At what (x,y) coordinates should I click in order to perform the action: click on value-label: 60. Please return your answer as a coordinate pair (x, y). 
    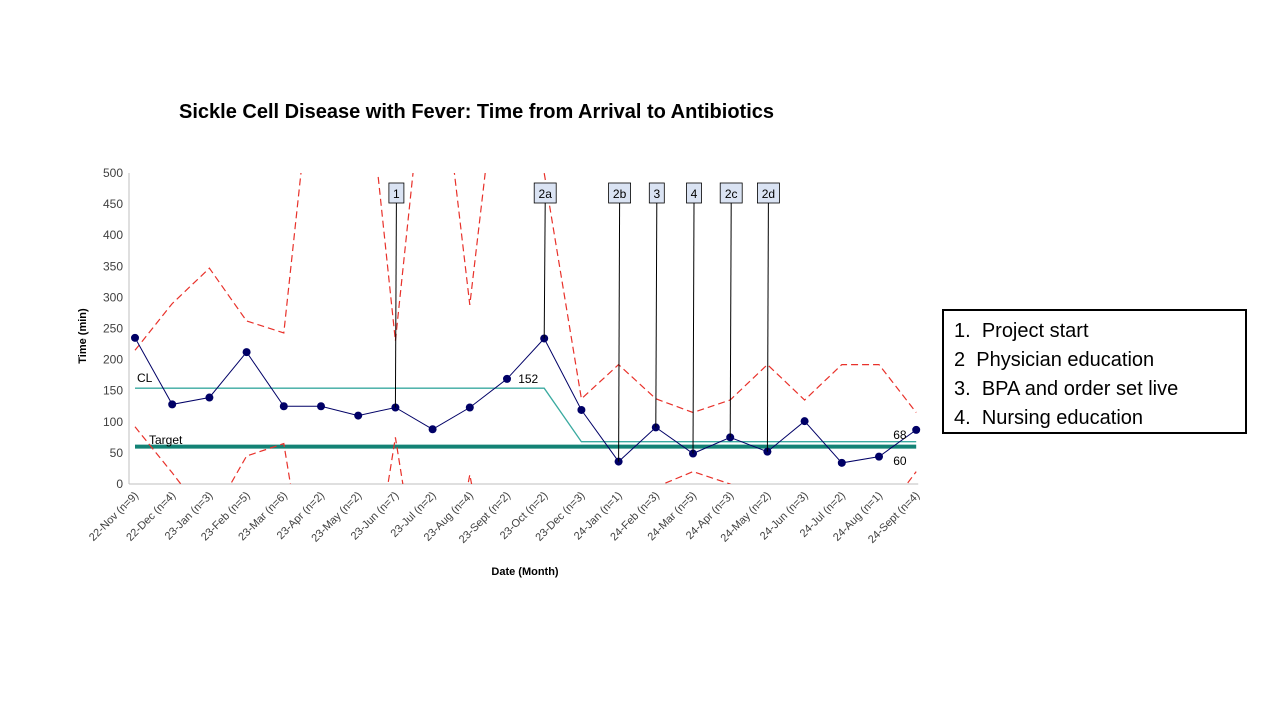
    Looking at the image, I should click on (900, 461).